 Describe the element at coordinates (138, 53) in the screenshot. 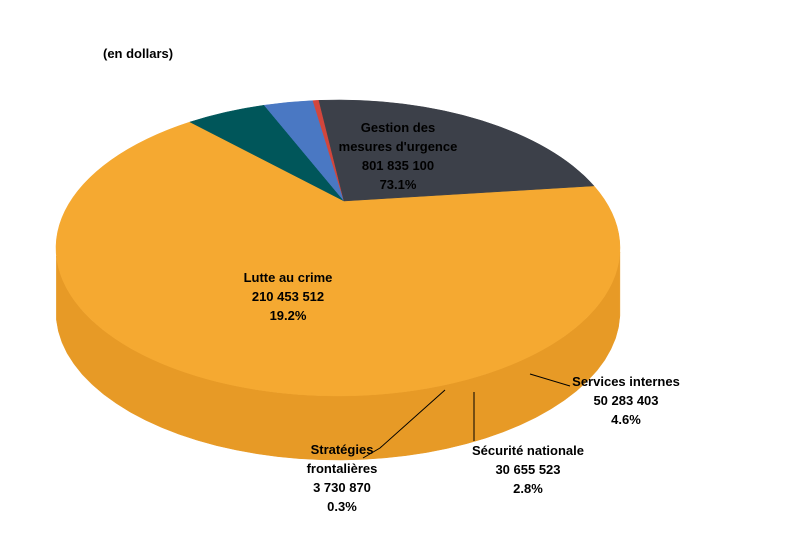

I see `unit-label: (en dollars)` at that location.